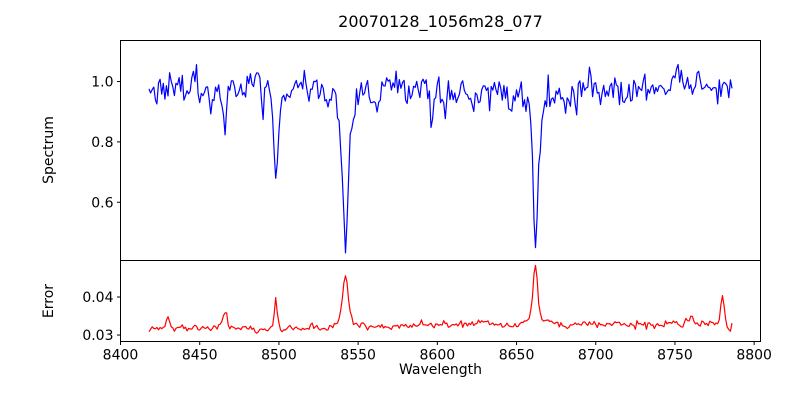  Describe the element at coordinates (358, 356) in the screenshot. I see `x-tick-label: 8550` at that location.